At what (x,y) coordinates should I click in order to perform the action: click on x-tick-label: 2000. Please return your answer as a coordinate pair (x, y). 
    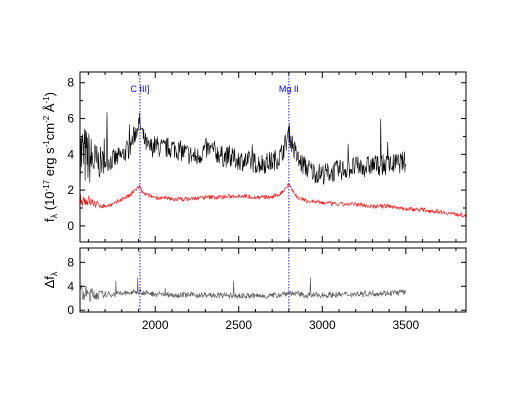
    Looking at the image, I should click on (155, 325).